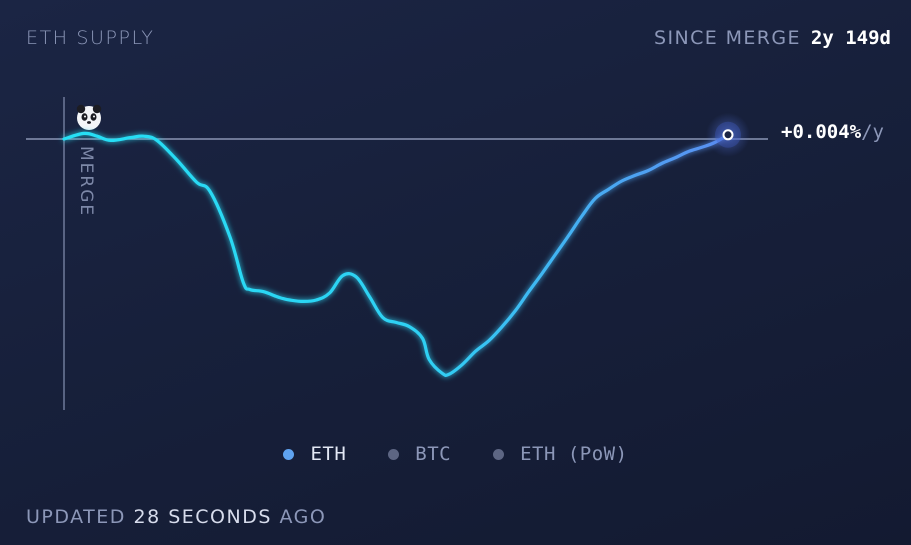 The width and height of the screenshot is (911, 545). Describe the element at coordinates (202, 517) in the screenshot. I see `updated-value: 28 SECONDS` at that location.